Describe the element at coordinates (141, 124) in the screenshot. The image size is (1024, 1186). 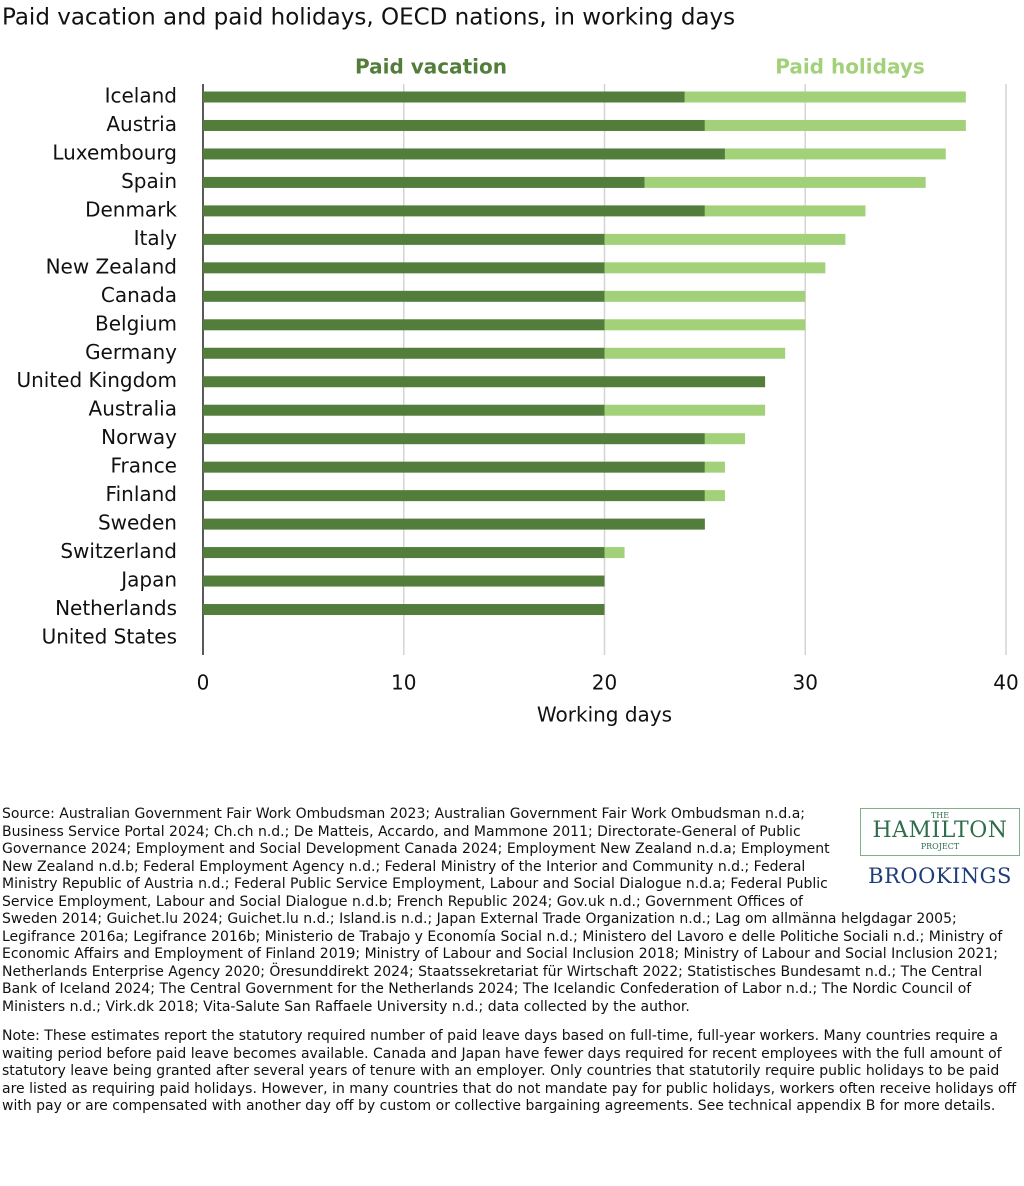
I see `y-tick-label: Austria` at that location.